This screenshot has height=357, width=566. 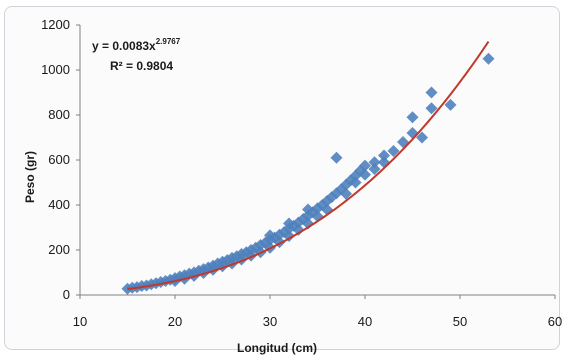 I want to click on equation-base: y = 0.0083x, so click(x=124, y=46).